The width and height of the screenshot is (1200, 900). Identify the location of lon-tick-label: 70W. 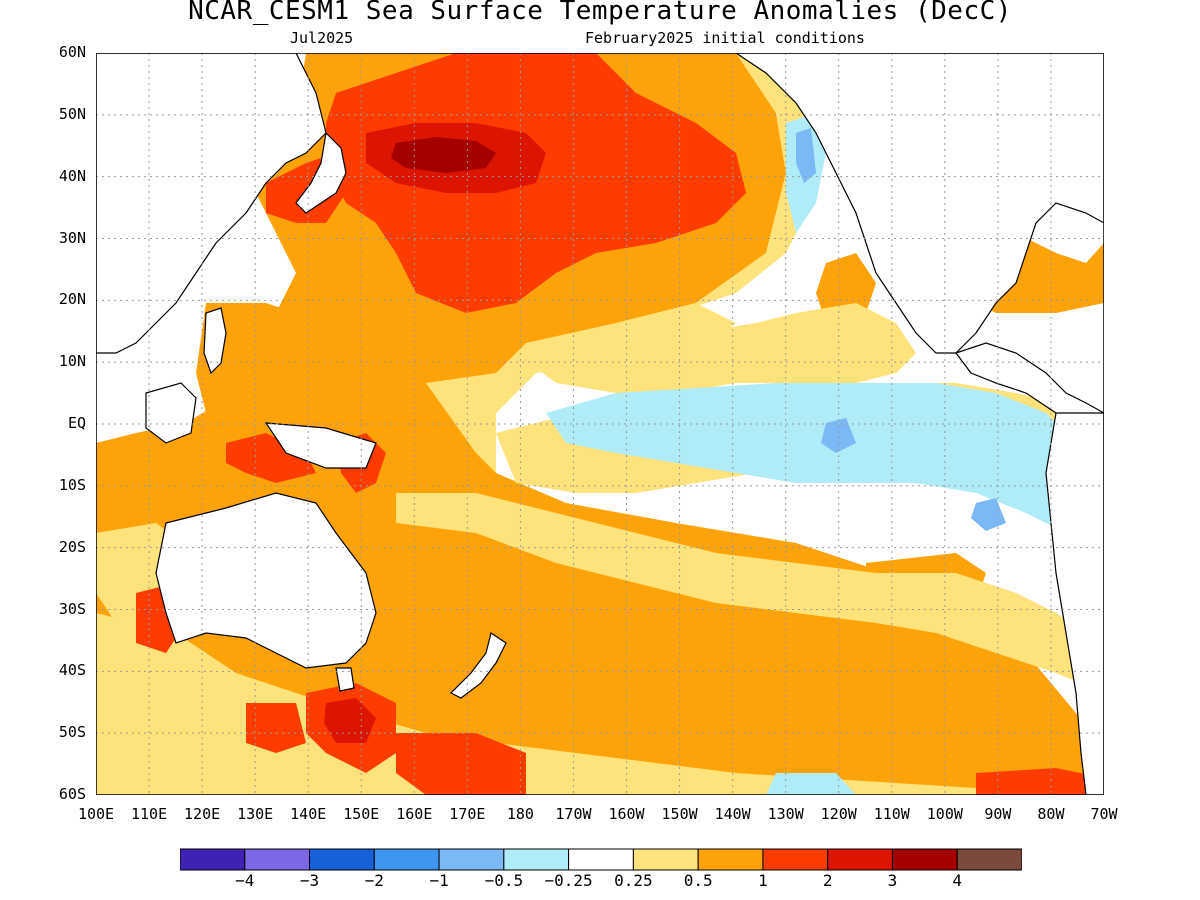
(1104, 814).